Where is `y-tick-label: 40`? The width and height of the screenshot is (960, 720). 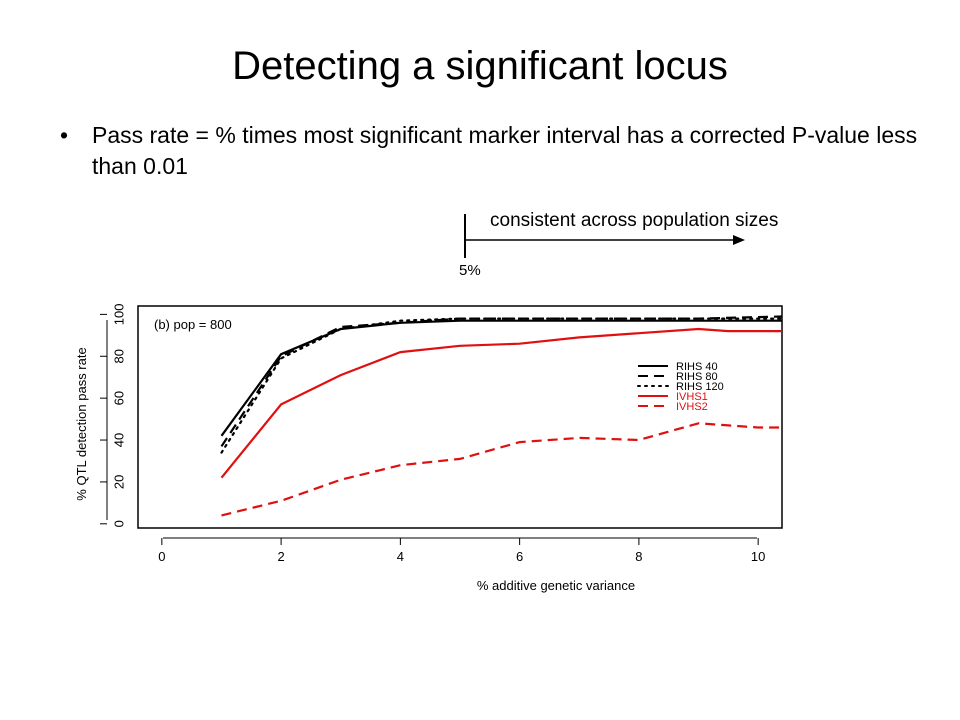
y-tick-label: 40 is located at coordinates (118, 440).